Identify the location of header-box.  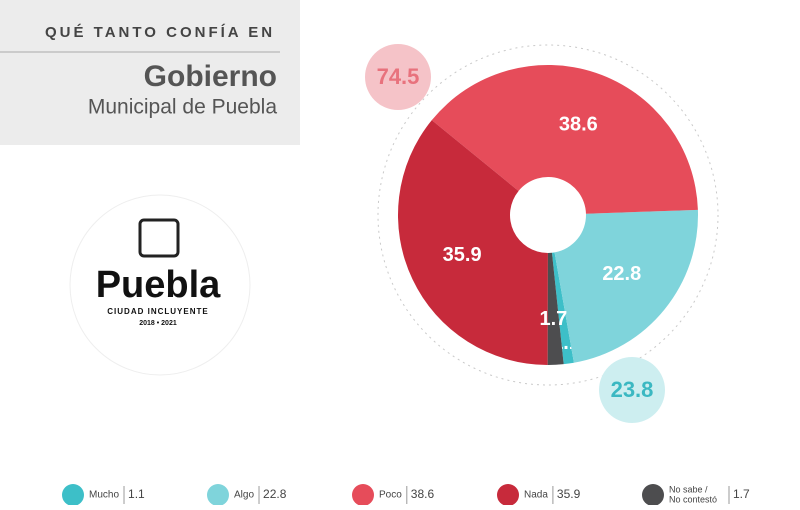
(150, 72).